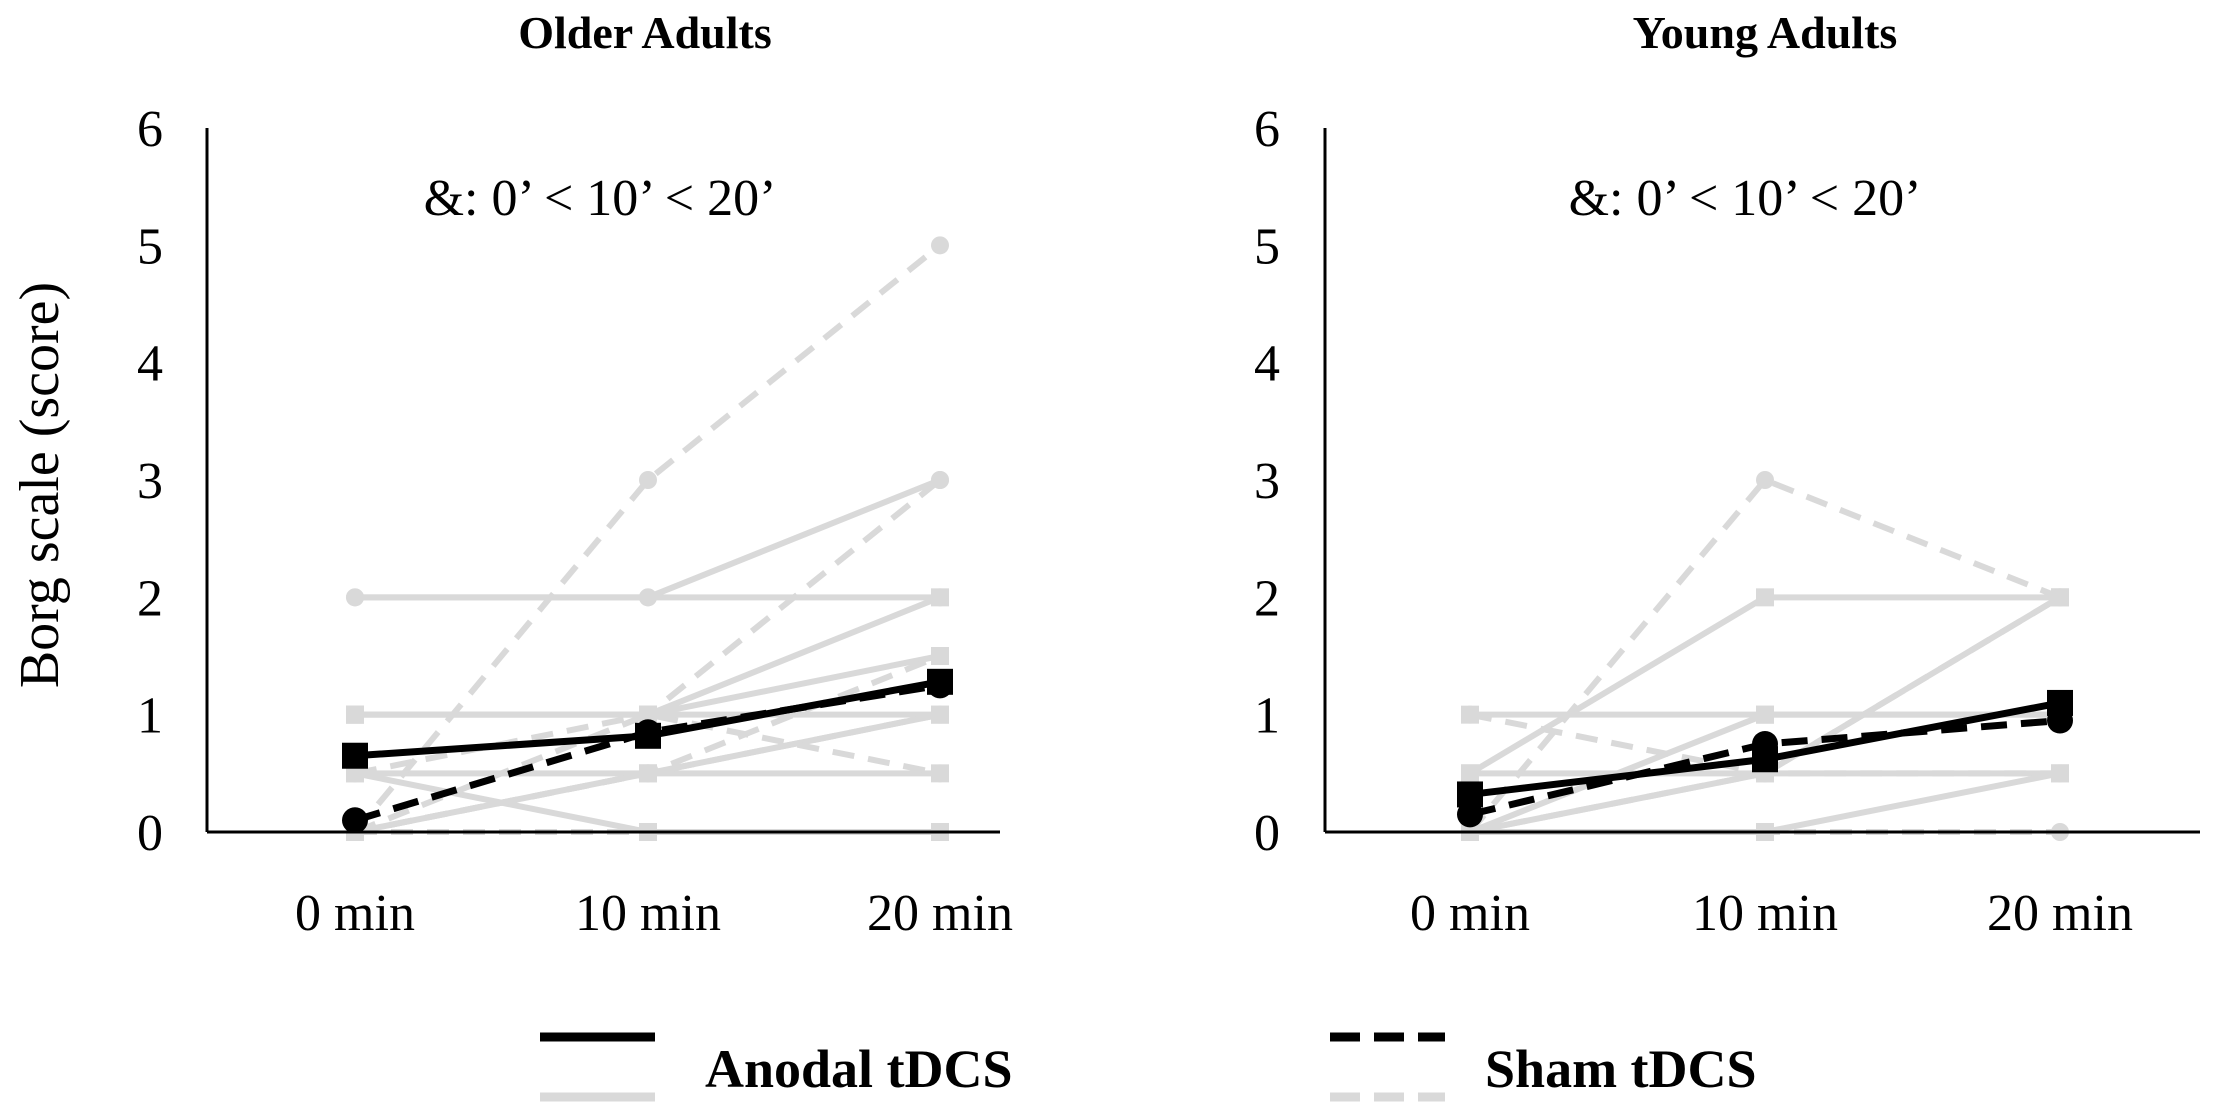 The height and width of the screenshot is (1120, 2217). Describe the element at coordinates (1765, 32) in the screenshot. I see `chart-title: Young Adults` at that location.